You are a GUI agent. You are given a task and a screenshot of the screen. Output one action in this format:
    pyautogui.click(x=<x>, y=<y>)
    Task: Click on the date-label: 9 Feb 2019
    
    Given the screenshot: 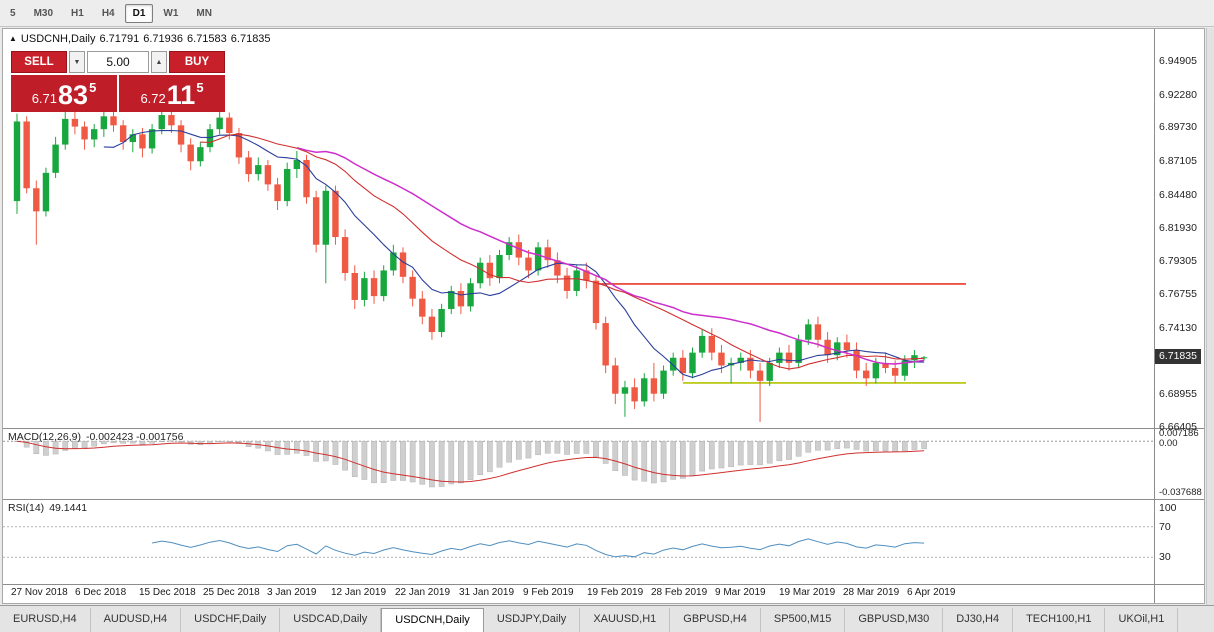 What is the action you would take?
    pyautogui.click(x=548, y=592)
    